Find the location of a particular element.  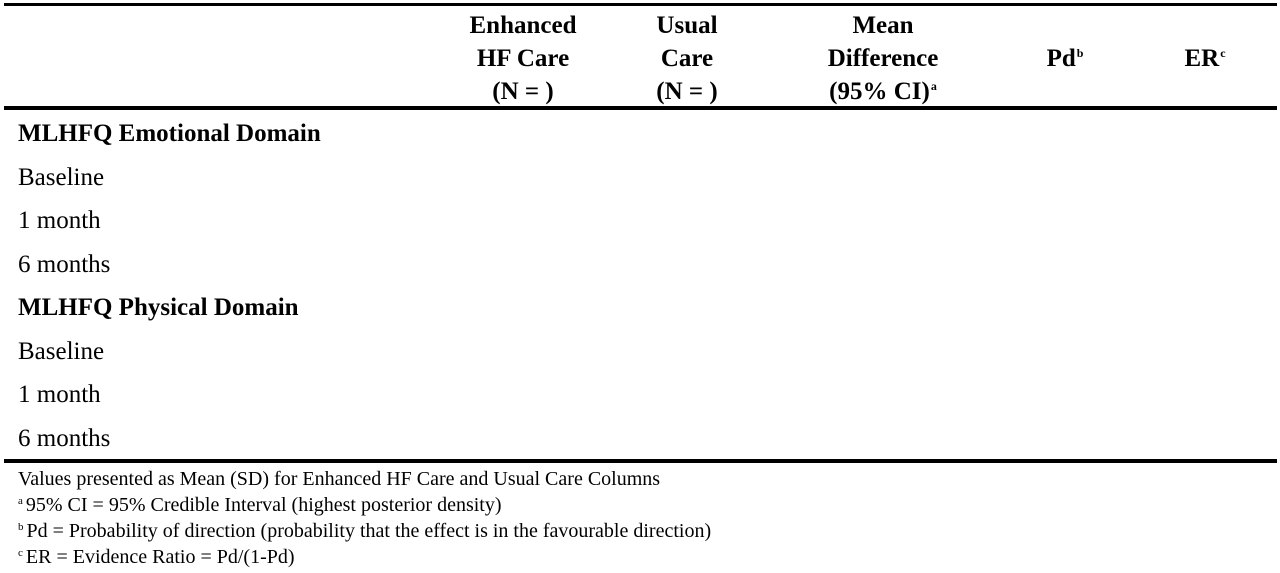

table-row-physical-1-month: 1 month is located at coordinates (59, 394).